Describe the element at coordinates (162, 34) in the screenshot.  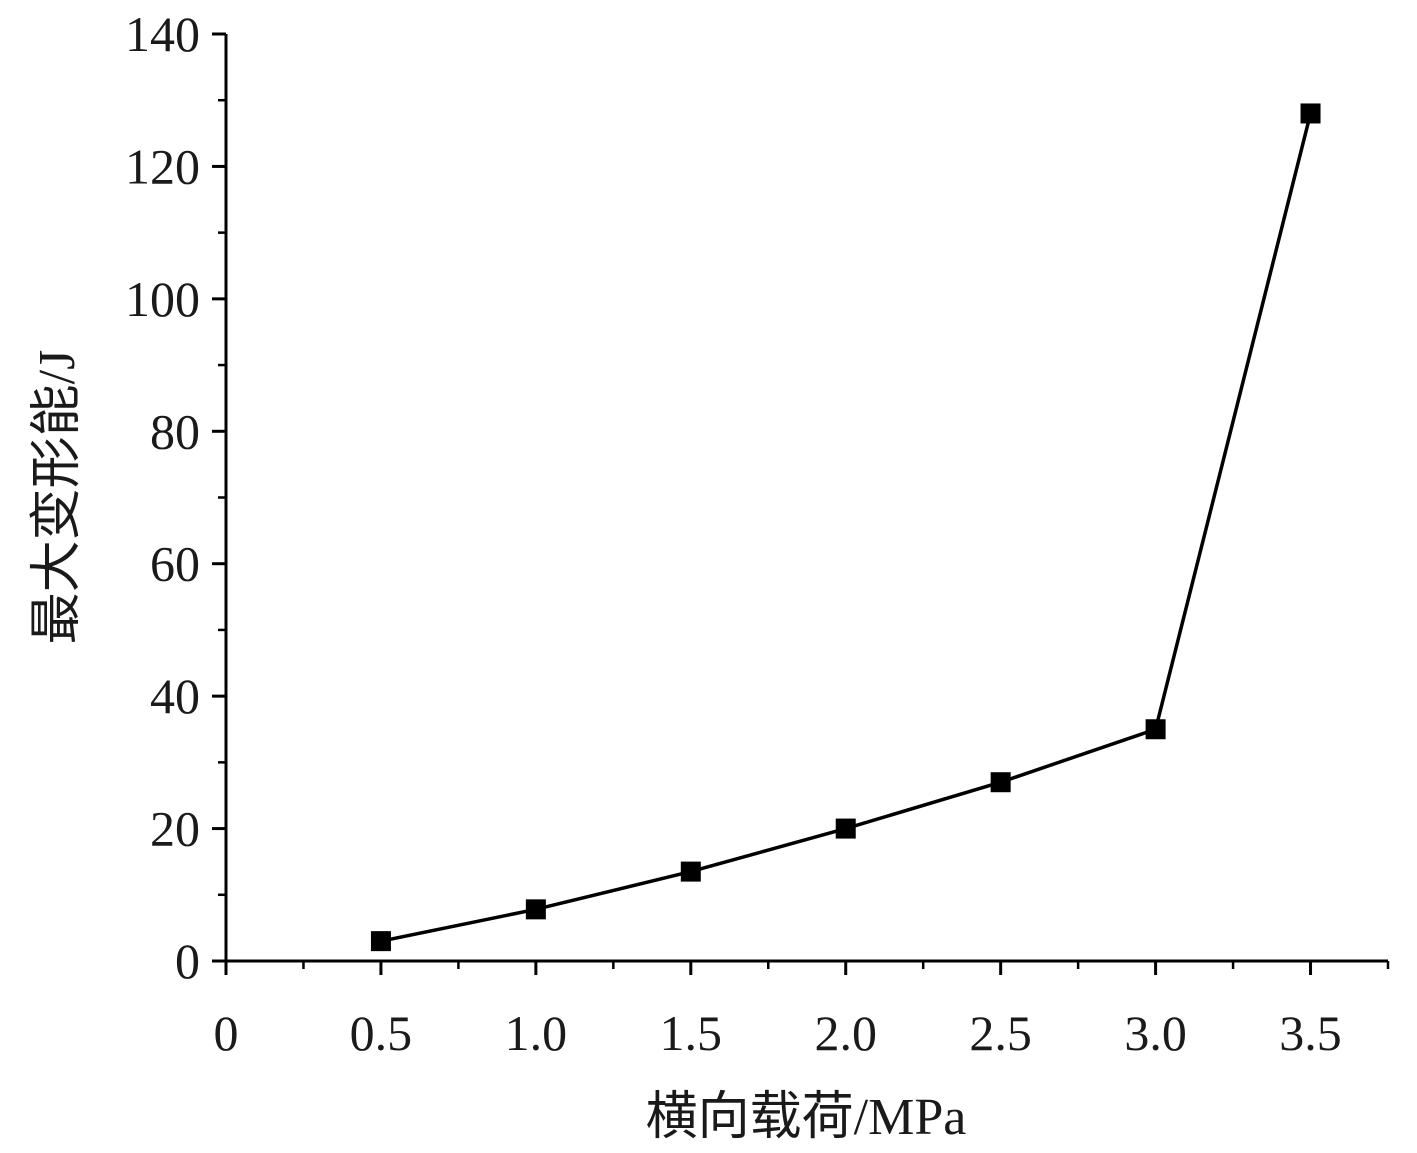
I see `y-tick-label: 140` at that location.